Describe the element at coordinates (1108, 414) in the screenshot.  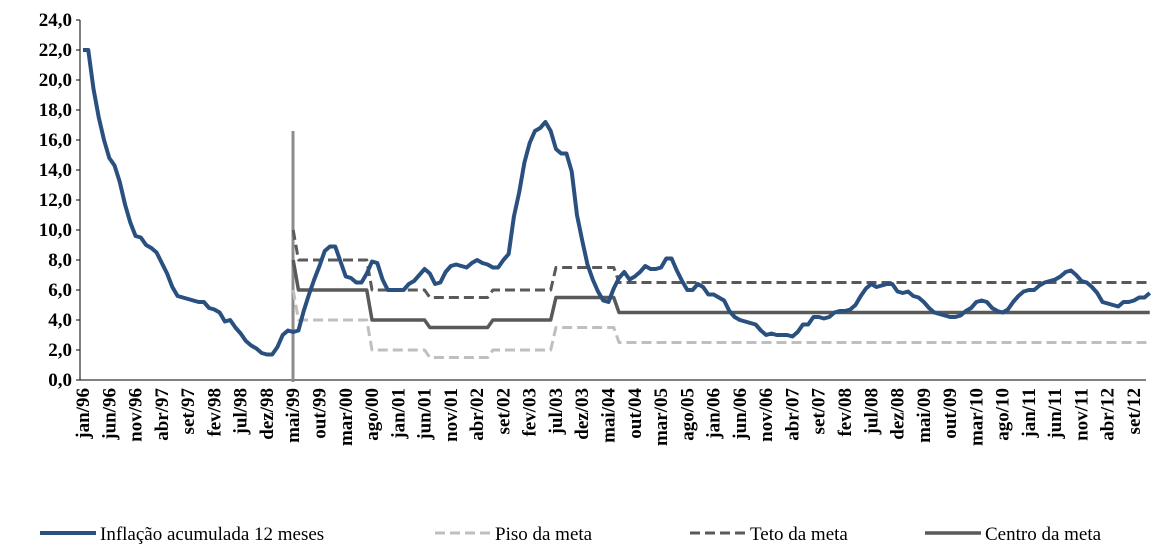
I see `x-tick-label: abr/12` at that location.